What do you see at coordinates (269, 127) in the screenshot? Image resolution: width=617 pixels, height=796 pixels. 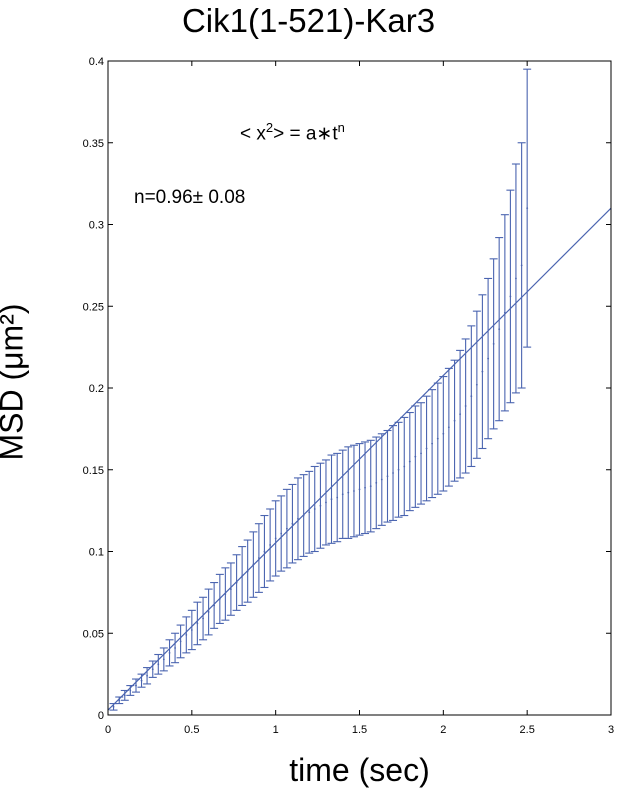 I see `formula-superscript: 2` at bounding box center [269, 127].